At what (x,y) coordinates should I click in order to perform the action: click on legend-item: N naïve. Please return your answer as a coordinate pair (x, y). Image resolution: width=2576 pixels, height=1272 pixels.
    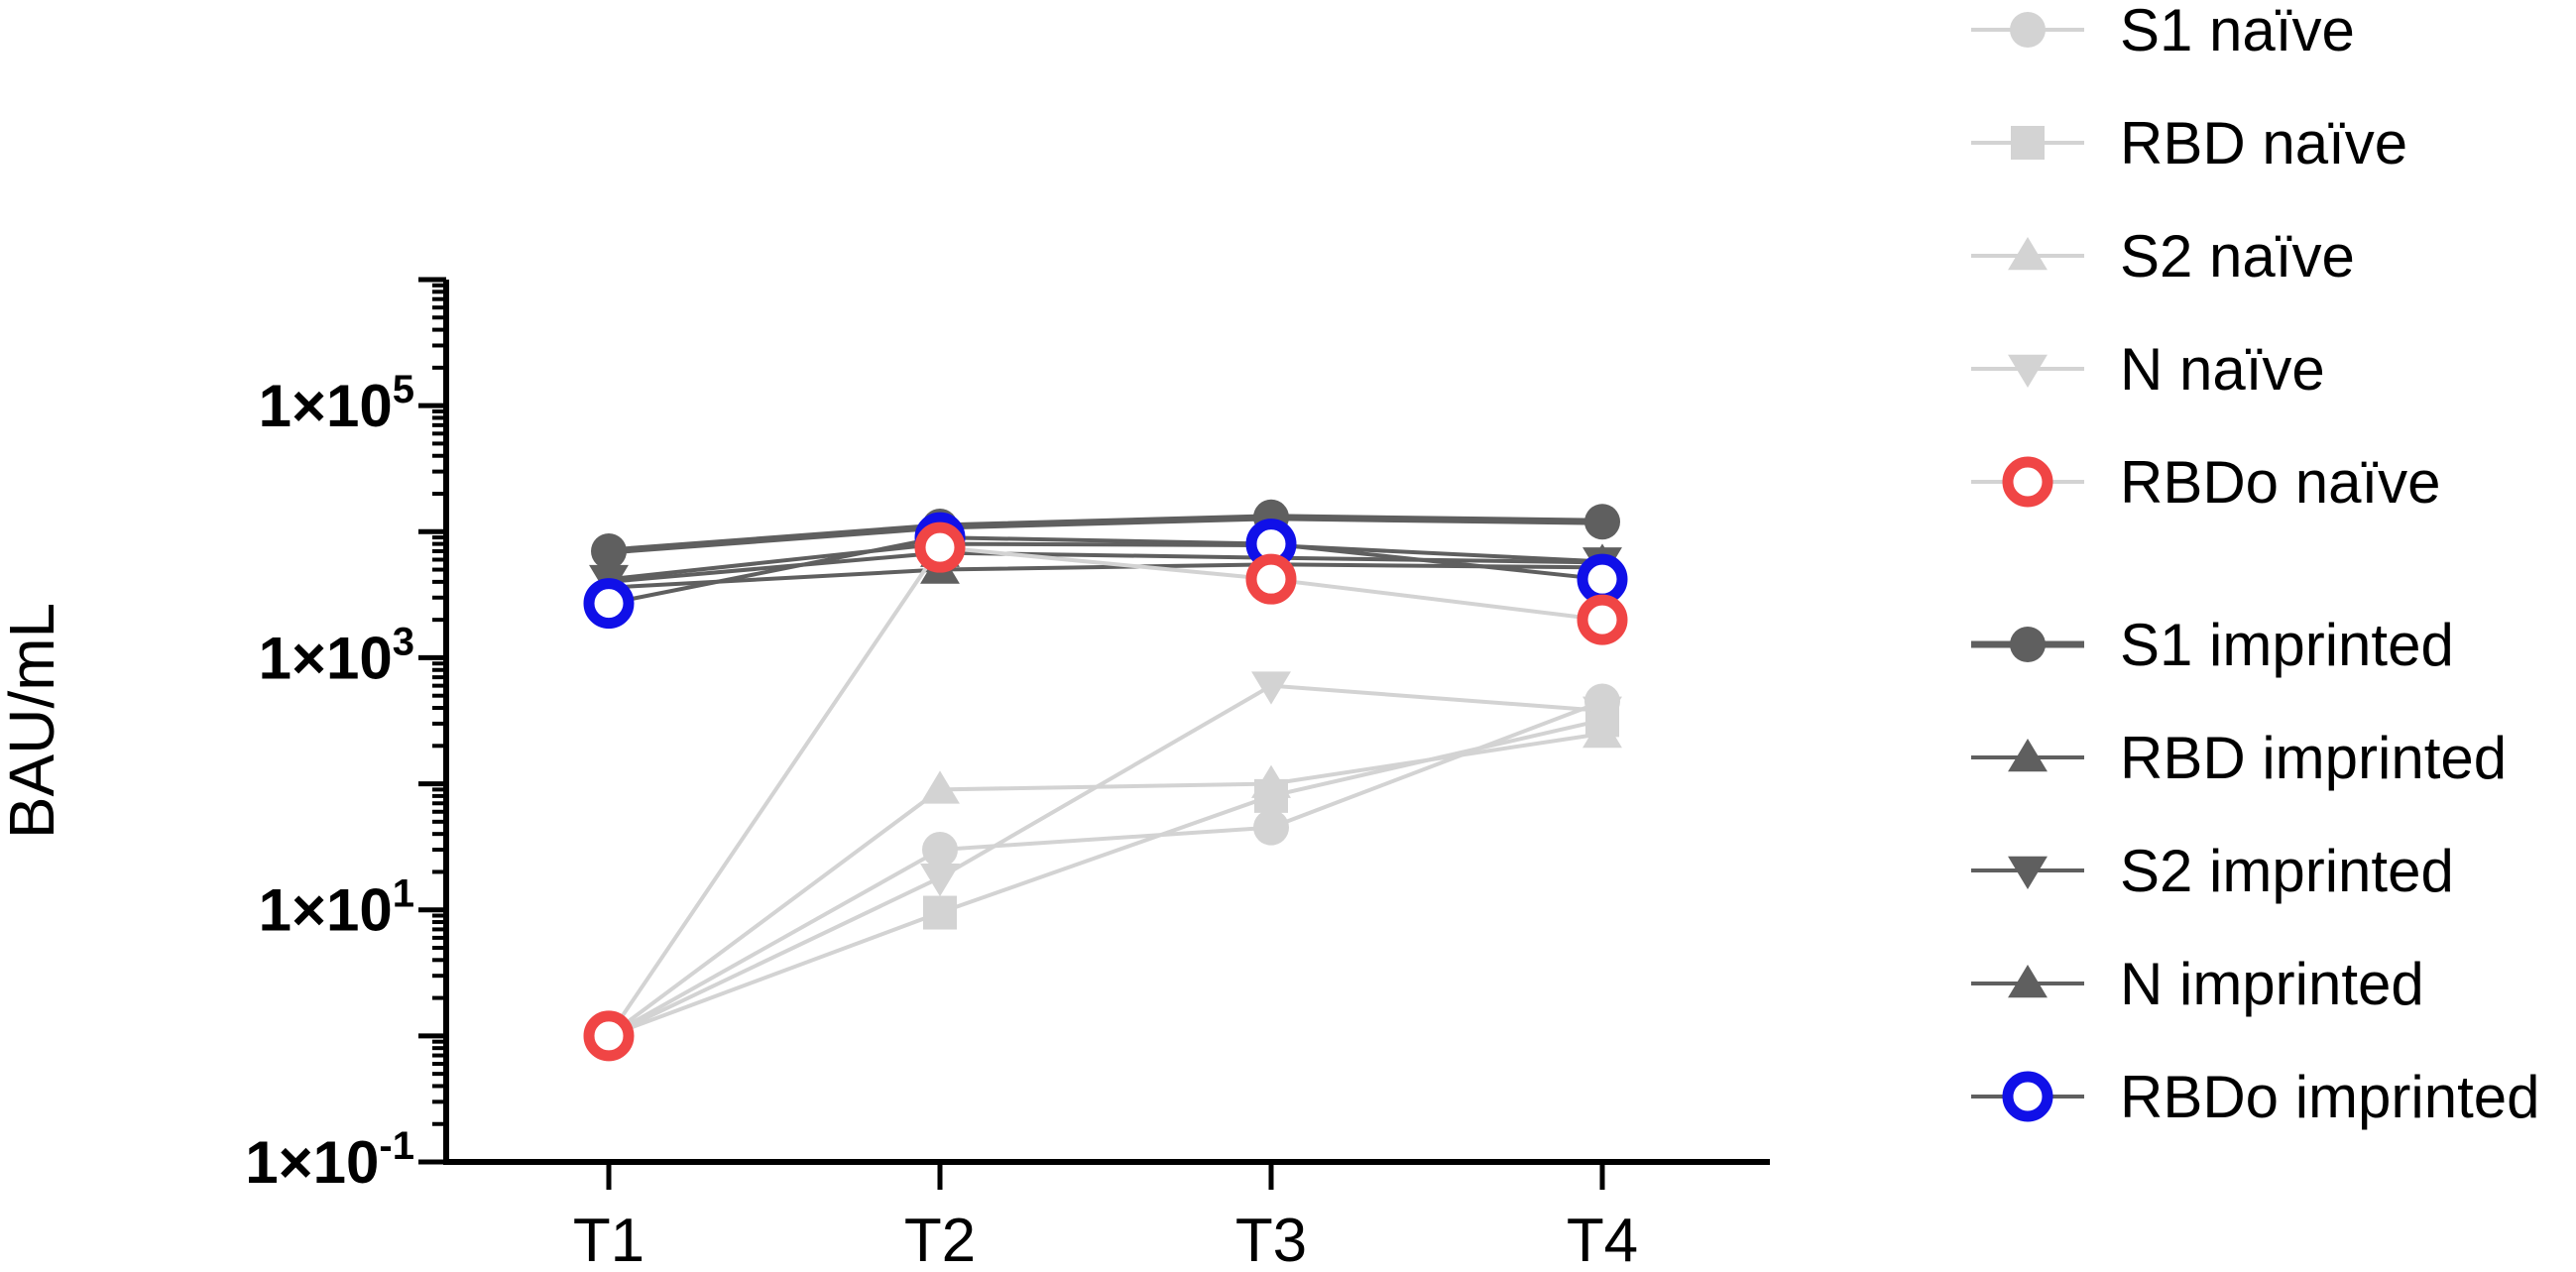
    Looking at the image, I should click on (2148, 369).